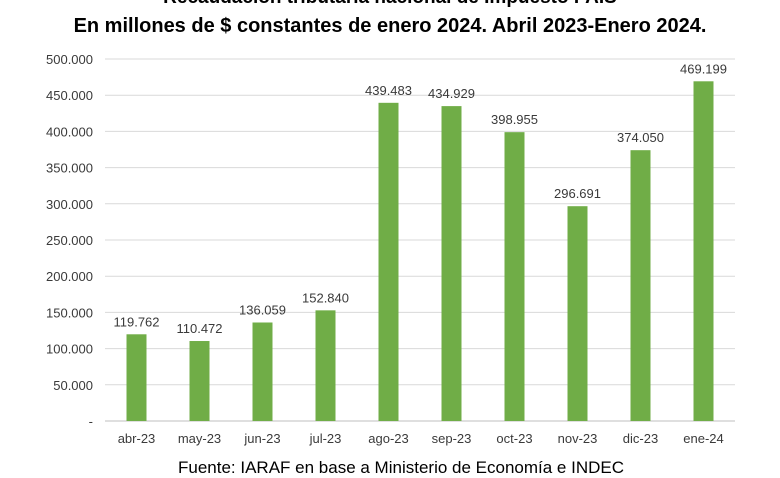 This screenshot has height=478, width=780. I want to click on y-tick-label: 350.000, so click(69, 168).